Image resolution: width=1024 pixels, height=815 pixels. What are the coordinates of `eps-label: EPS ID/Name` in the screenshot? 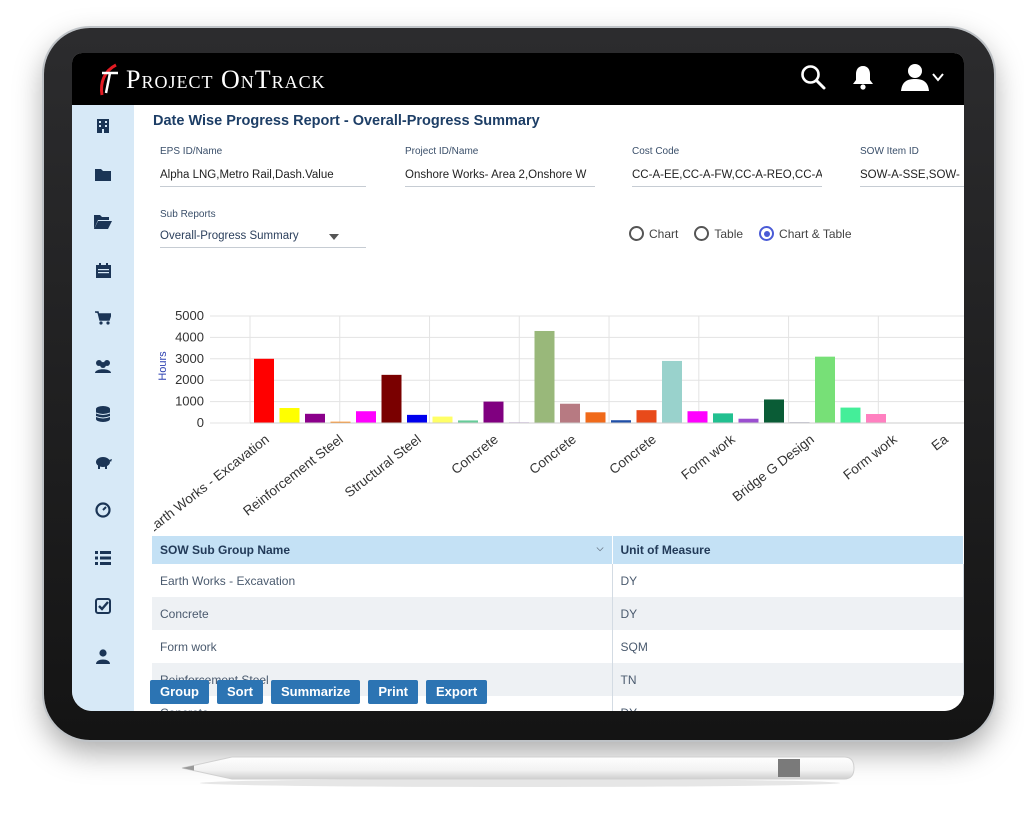 It's located at (191, 151).